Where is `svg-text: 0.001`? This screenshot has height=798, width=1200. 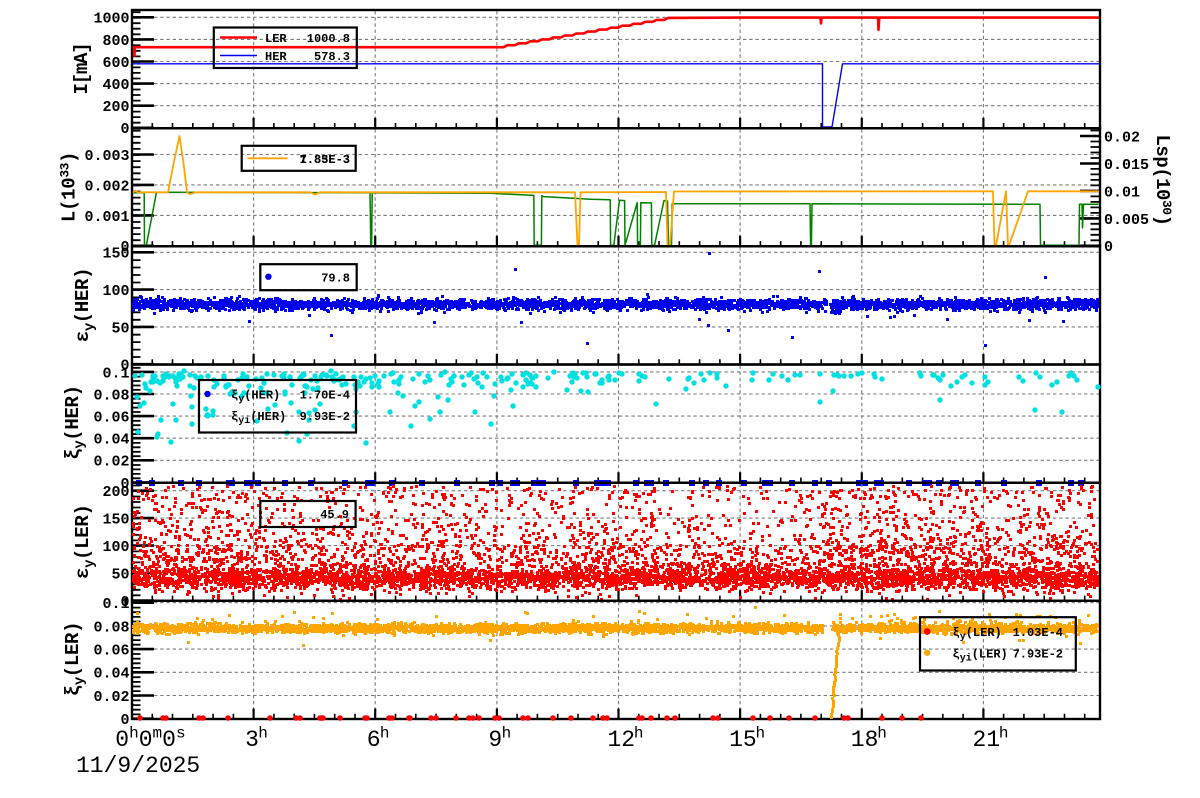
svg-text: 0.001 is located at coordinates (106, 217).